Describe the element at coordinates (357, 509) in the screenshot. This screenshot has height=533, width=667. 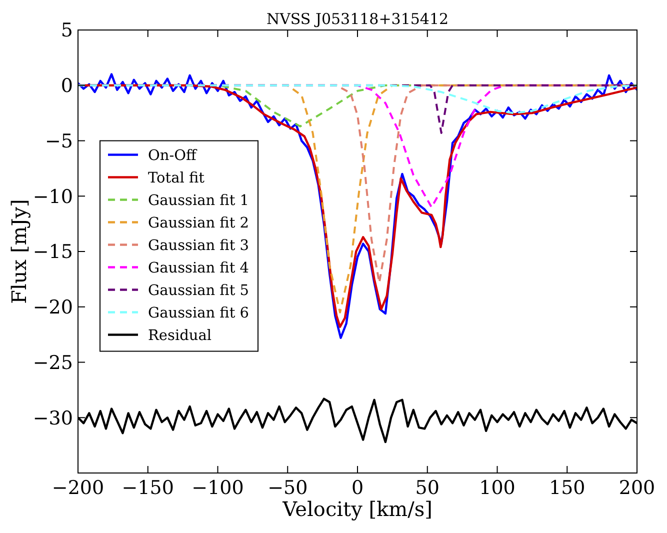
I see `x-axis-title: Velocity [km/s]` at that location.